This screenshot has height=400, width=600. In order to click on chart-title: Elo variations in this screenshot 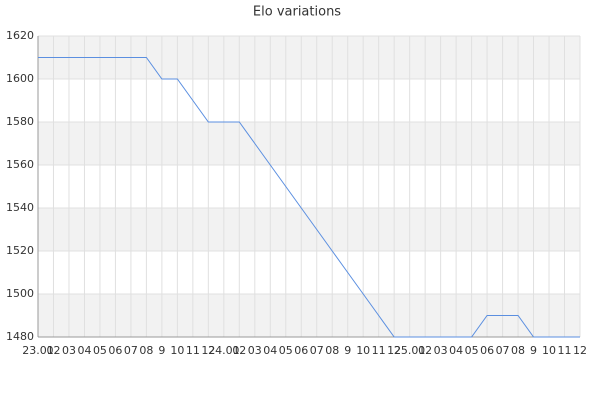, I will do `click(297, 12)`.